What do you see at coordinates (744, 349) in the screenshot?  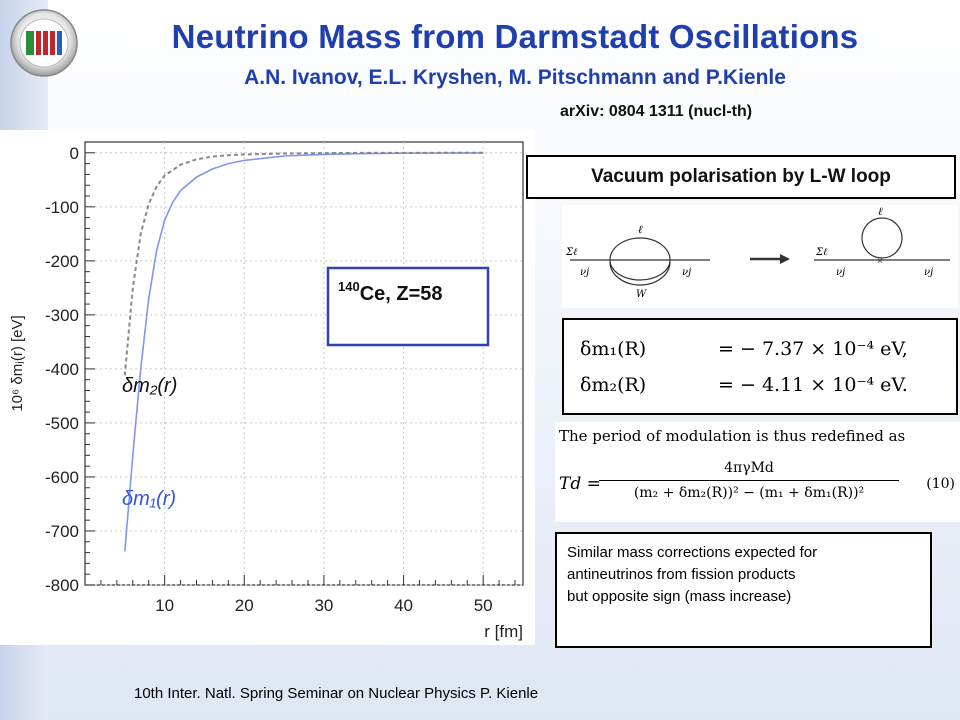 I see `mass-correction-row-1: δm₁(R) = − 7.37 × 10⁻⁴ eV,` at bounding box center [744, 349].